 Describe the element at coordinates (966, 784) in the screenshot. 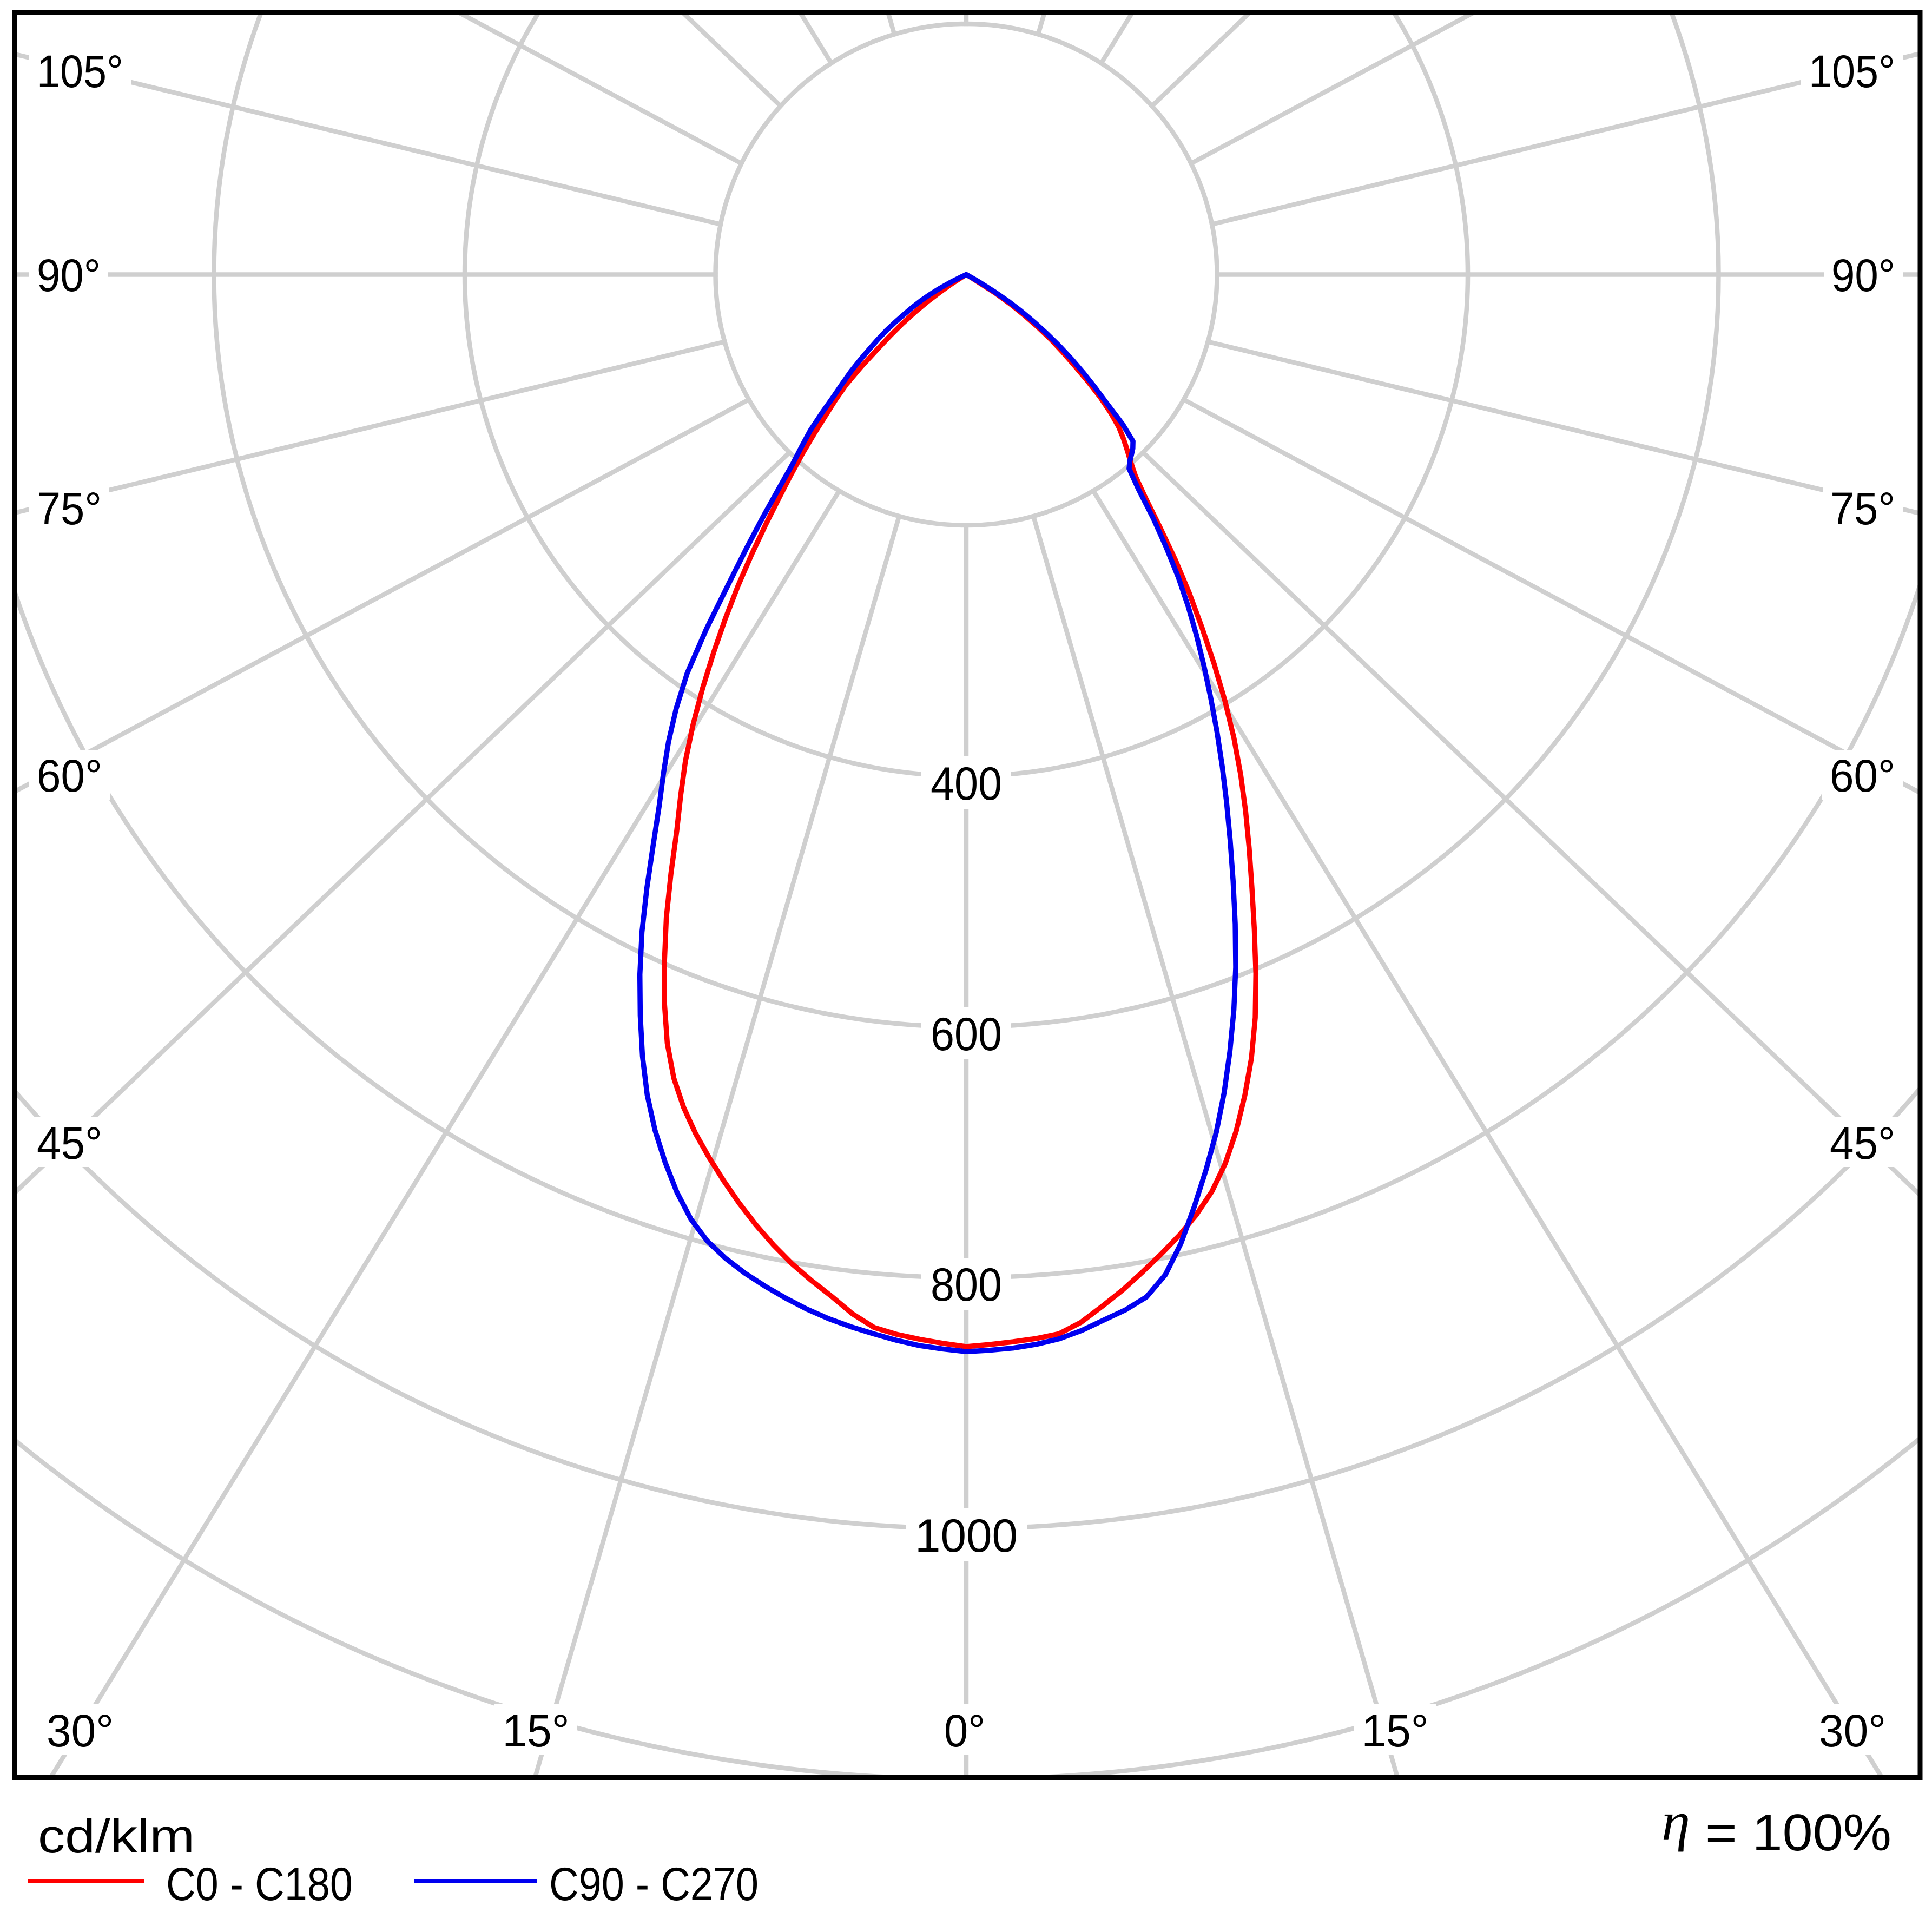

I see `svg-text: 400` at that location.